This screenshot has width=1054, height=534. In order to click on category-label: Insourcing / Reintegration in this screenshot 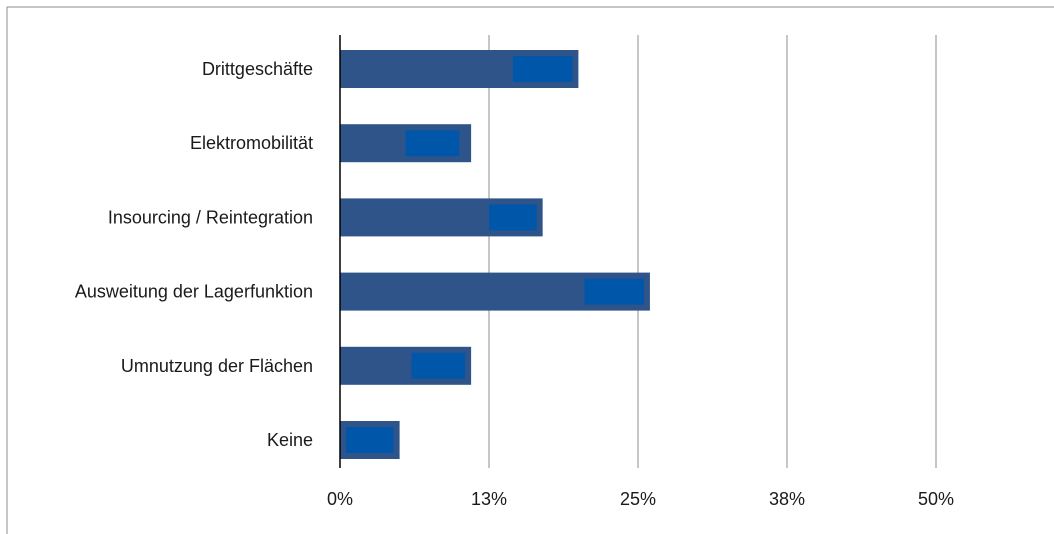, I will do `click(210, 217)`.